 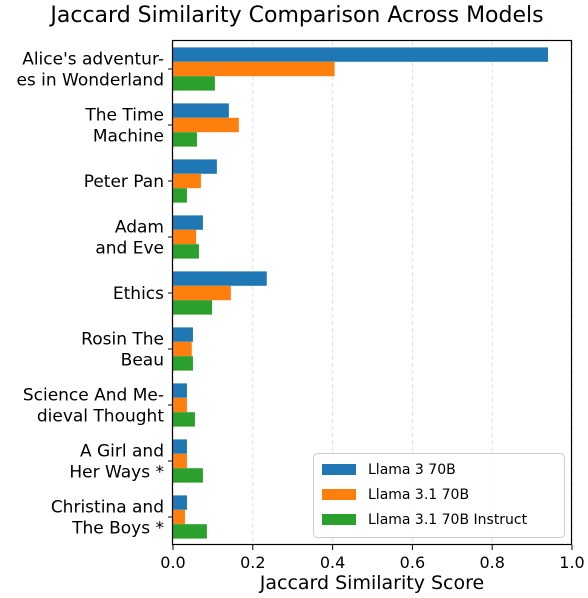 I want to click on legend-label: Llama 3 70B, so click(x=412, y=470).